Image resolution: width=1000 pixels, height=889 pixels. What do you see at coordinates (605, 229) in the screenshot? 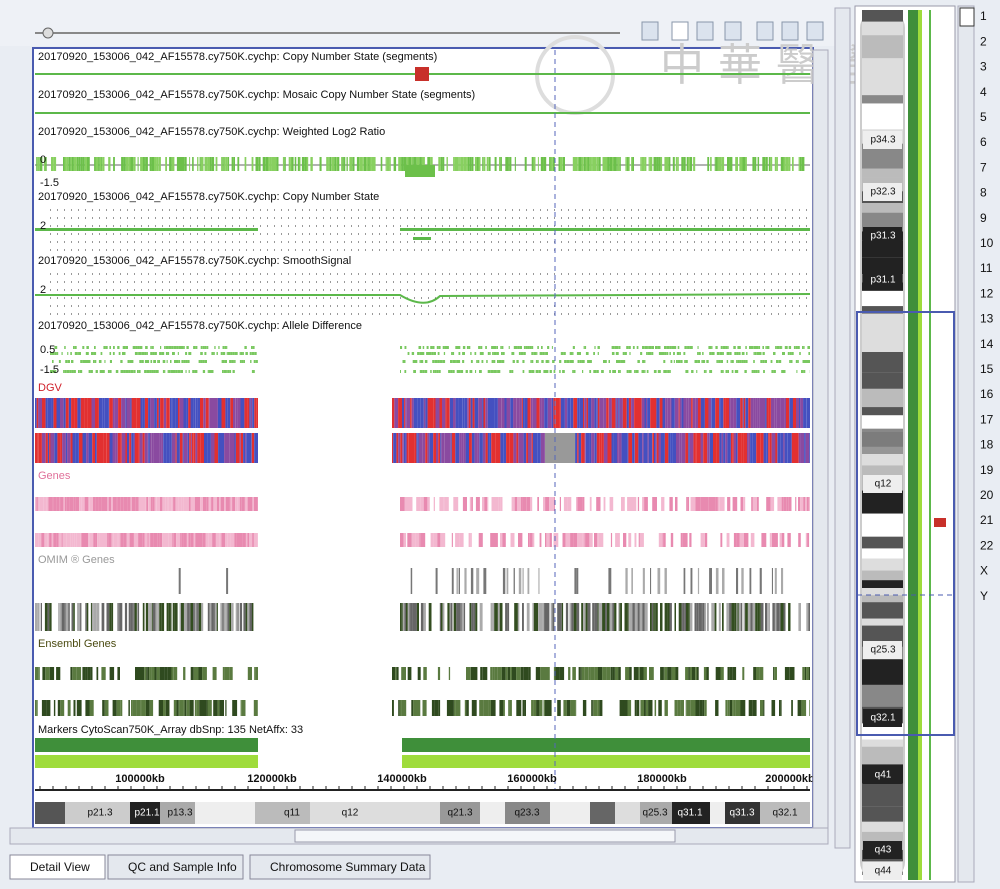
I see `copy-number-line` at bounding box center [605, 229].